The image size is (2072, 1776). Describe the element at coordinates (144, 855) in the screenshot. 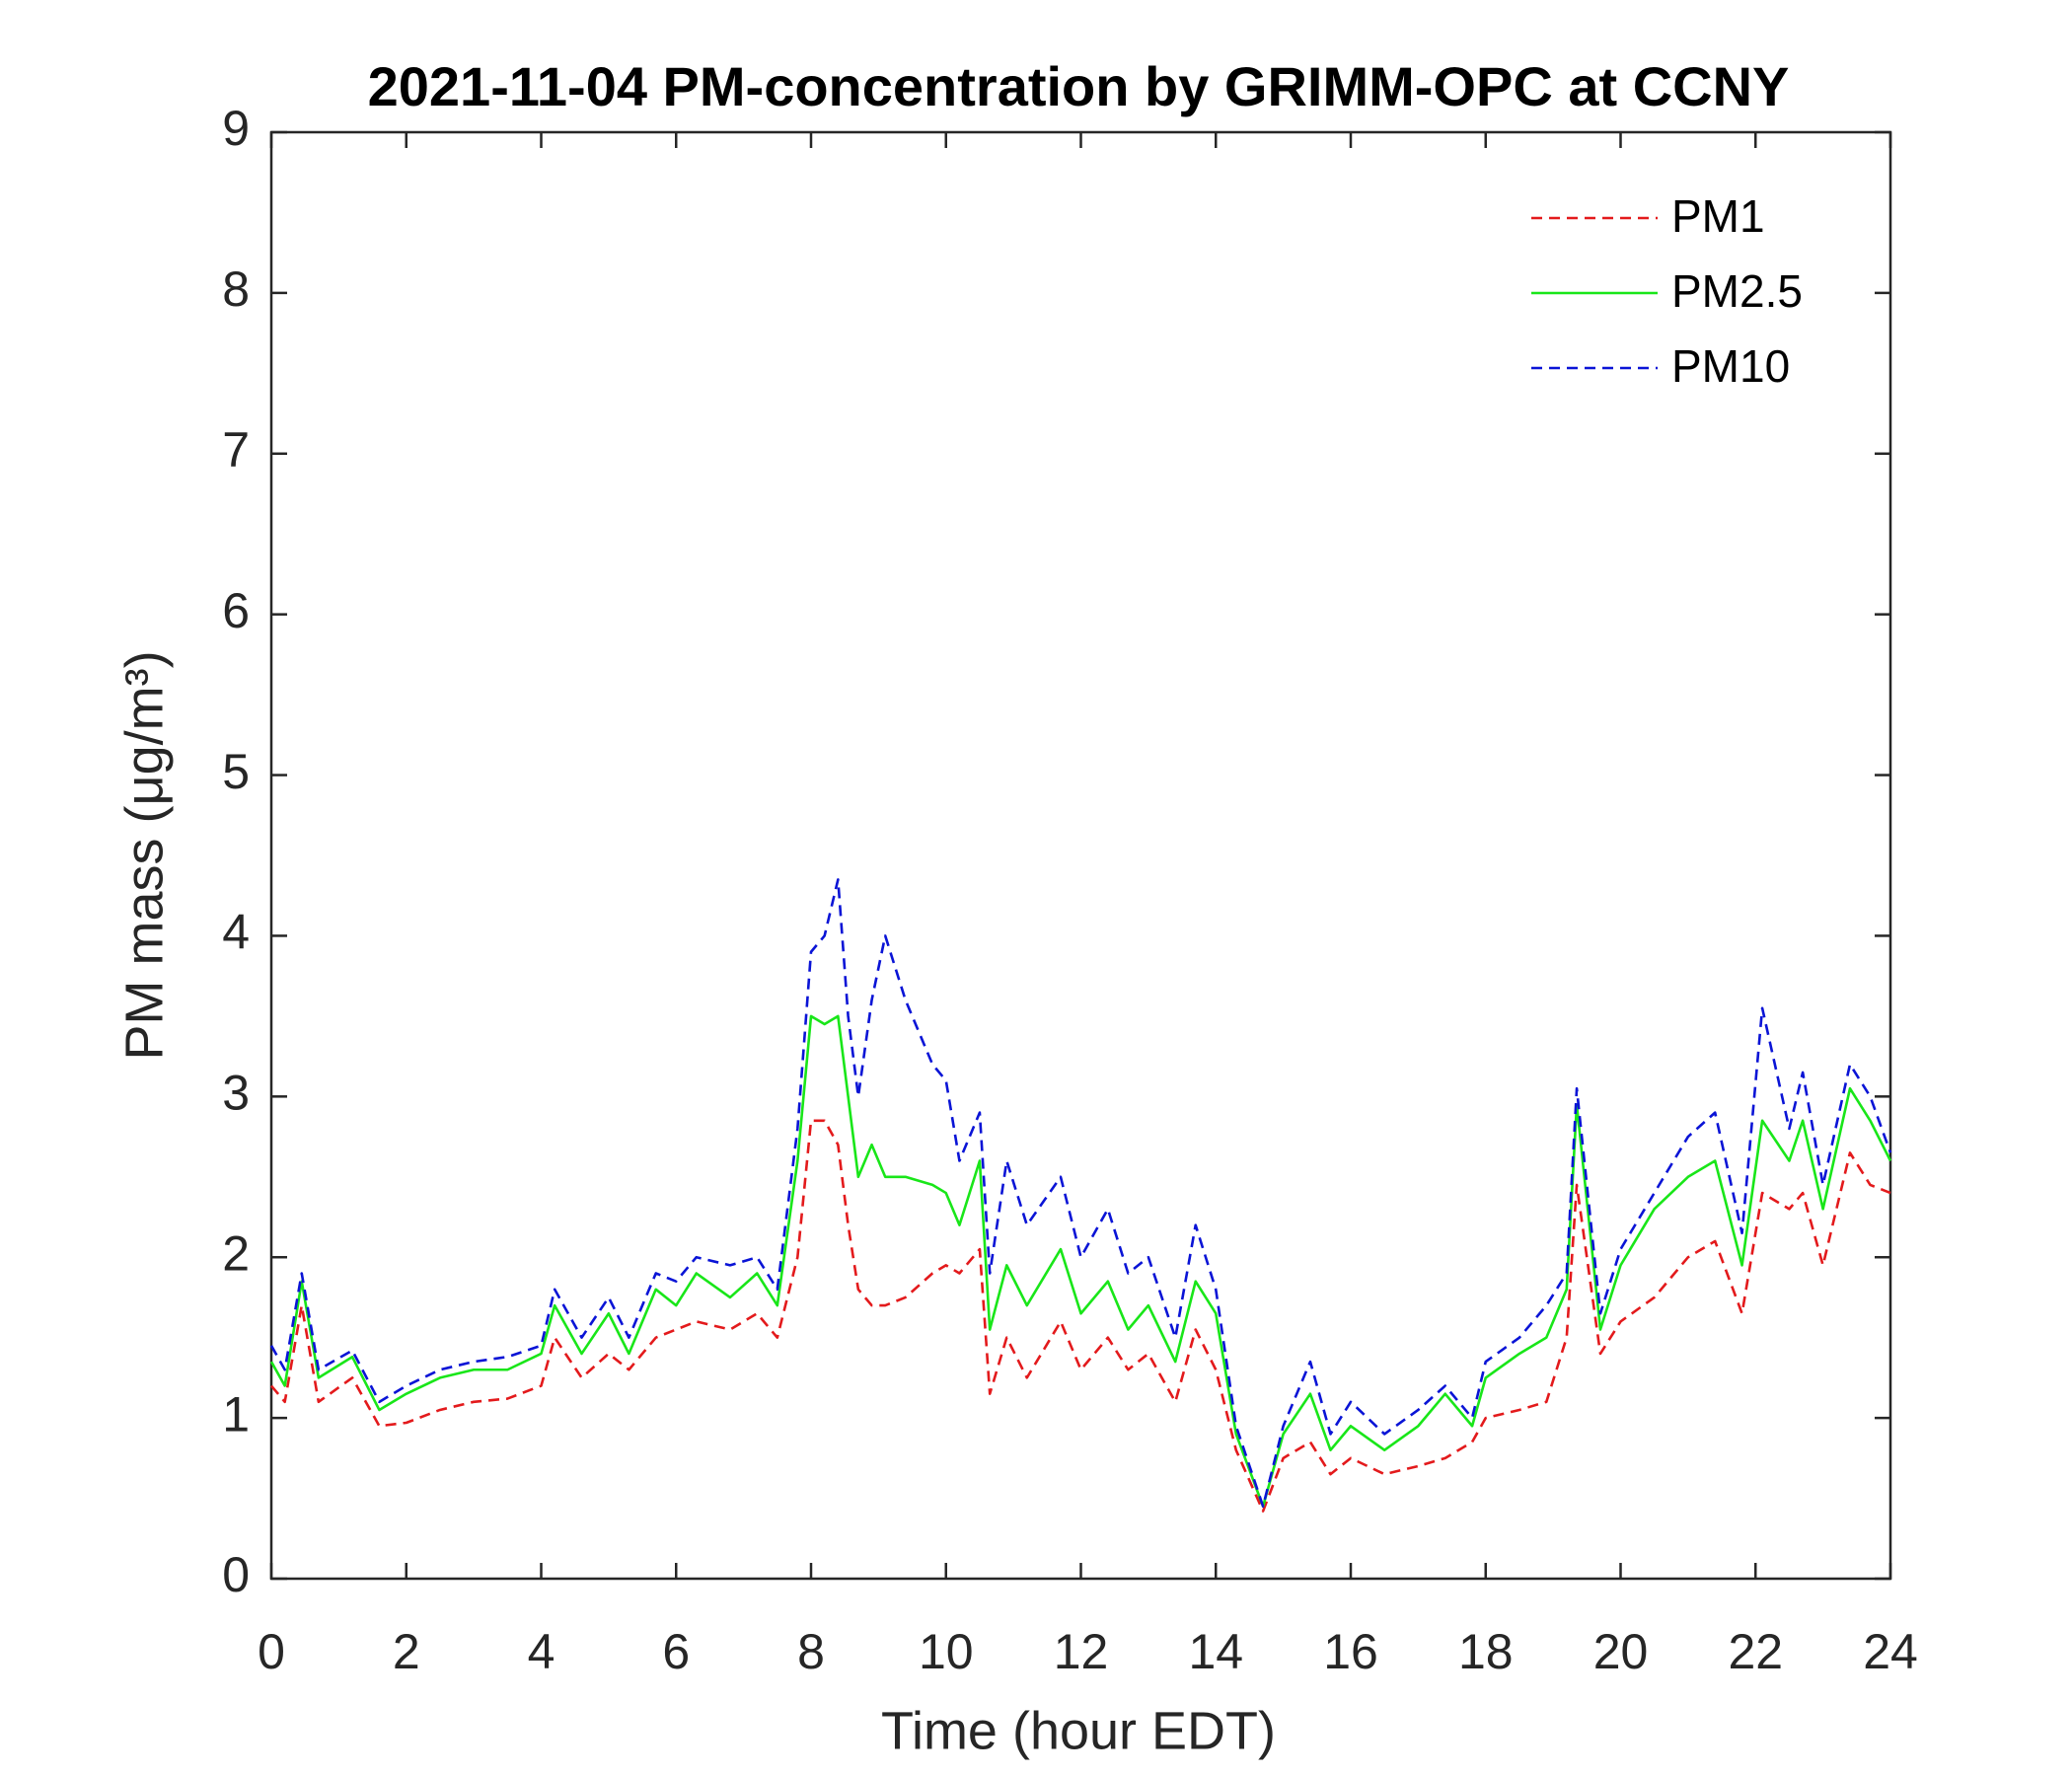

I see `y-axis-label: PM mass (μg/m³)` at that location.